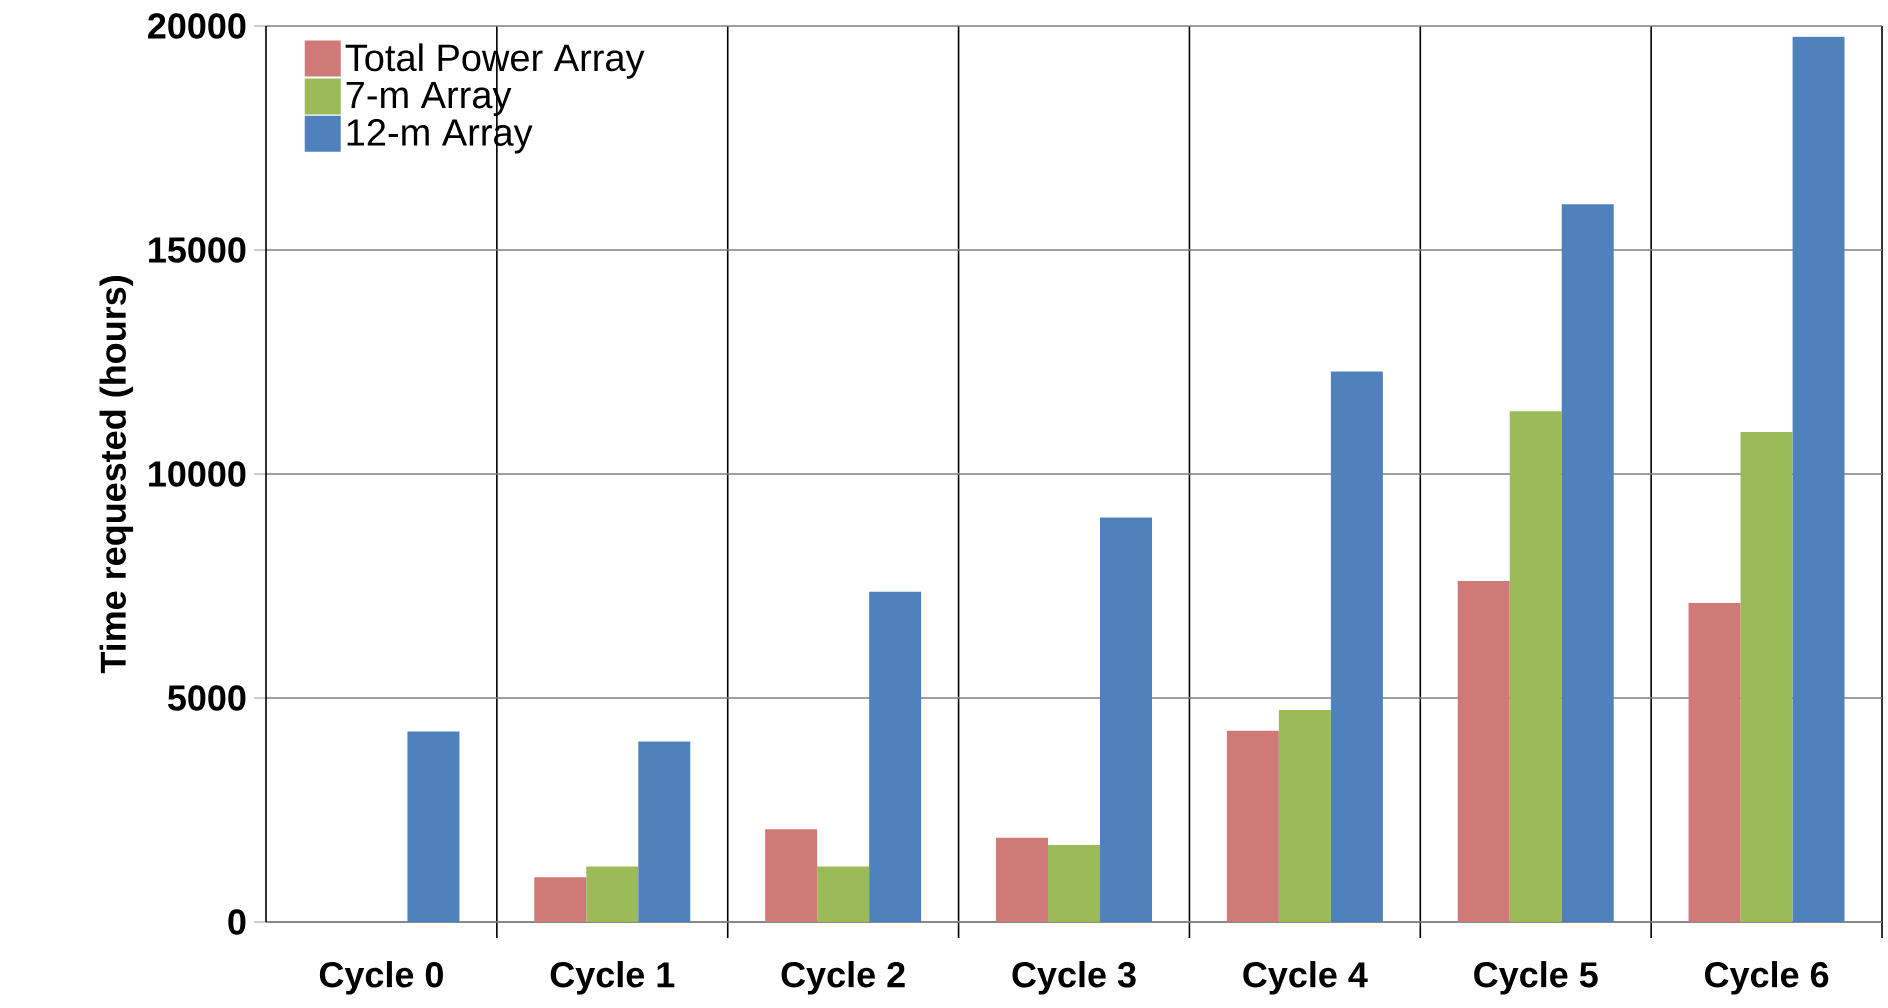 This screenshot has width=1888, height=1008. What do you see at coordinates (206, 698) in the screenshot?
I see `y-tick-label: 5000` at bounding box center [206, 698].